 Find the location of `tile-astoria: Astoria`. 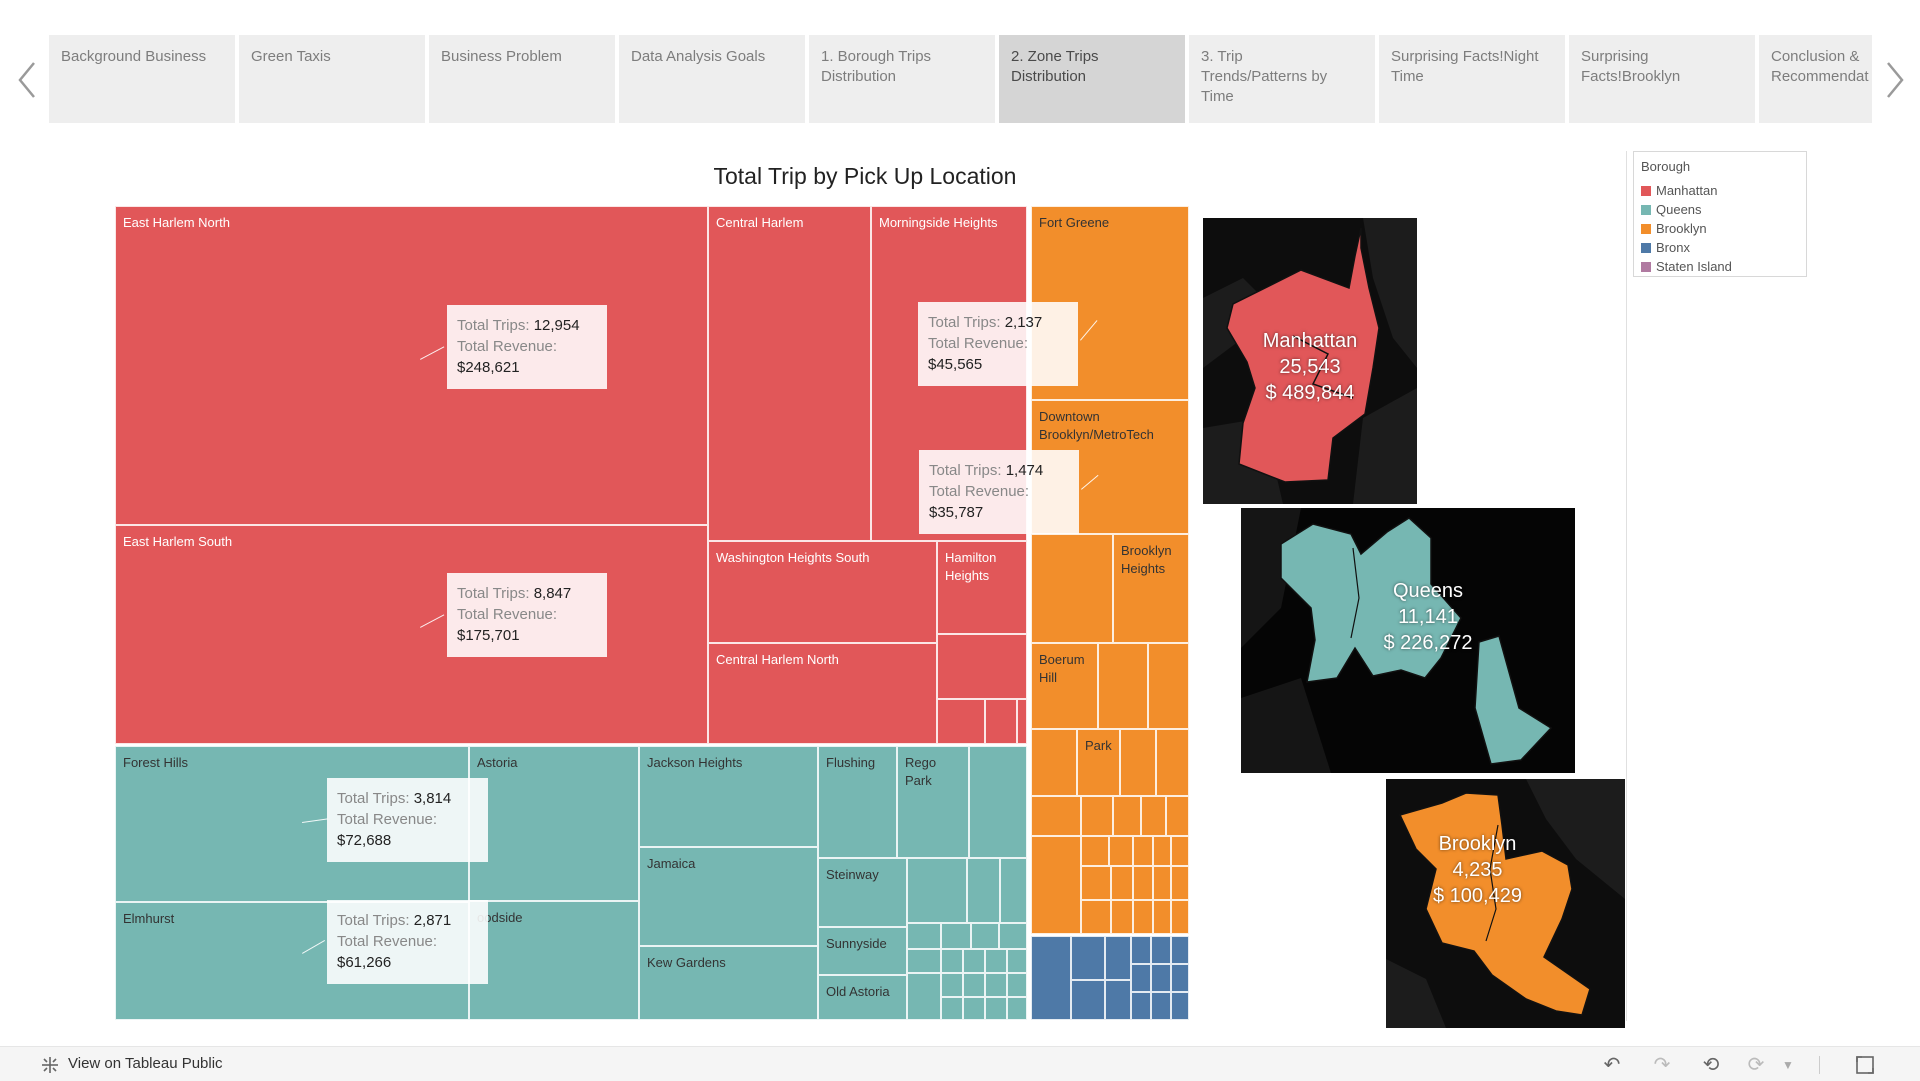

tile-astoria: Astoria is located at coordinates (554, 823).